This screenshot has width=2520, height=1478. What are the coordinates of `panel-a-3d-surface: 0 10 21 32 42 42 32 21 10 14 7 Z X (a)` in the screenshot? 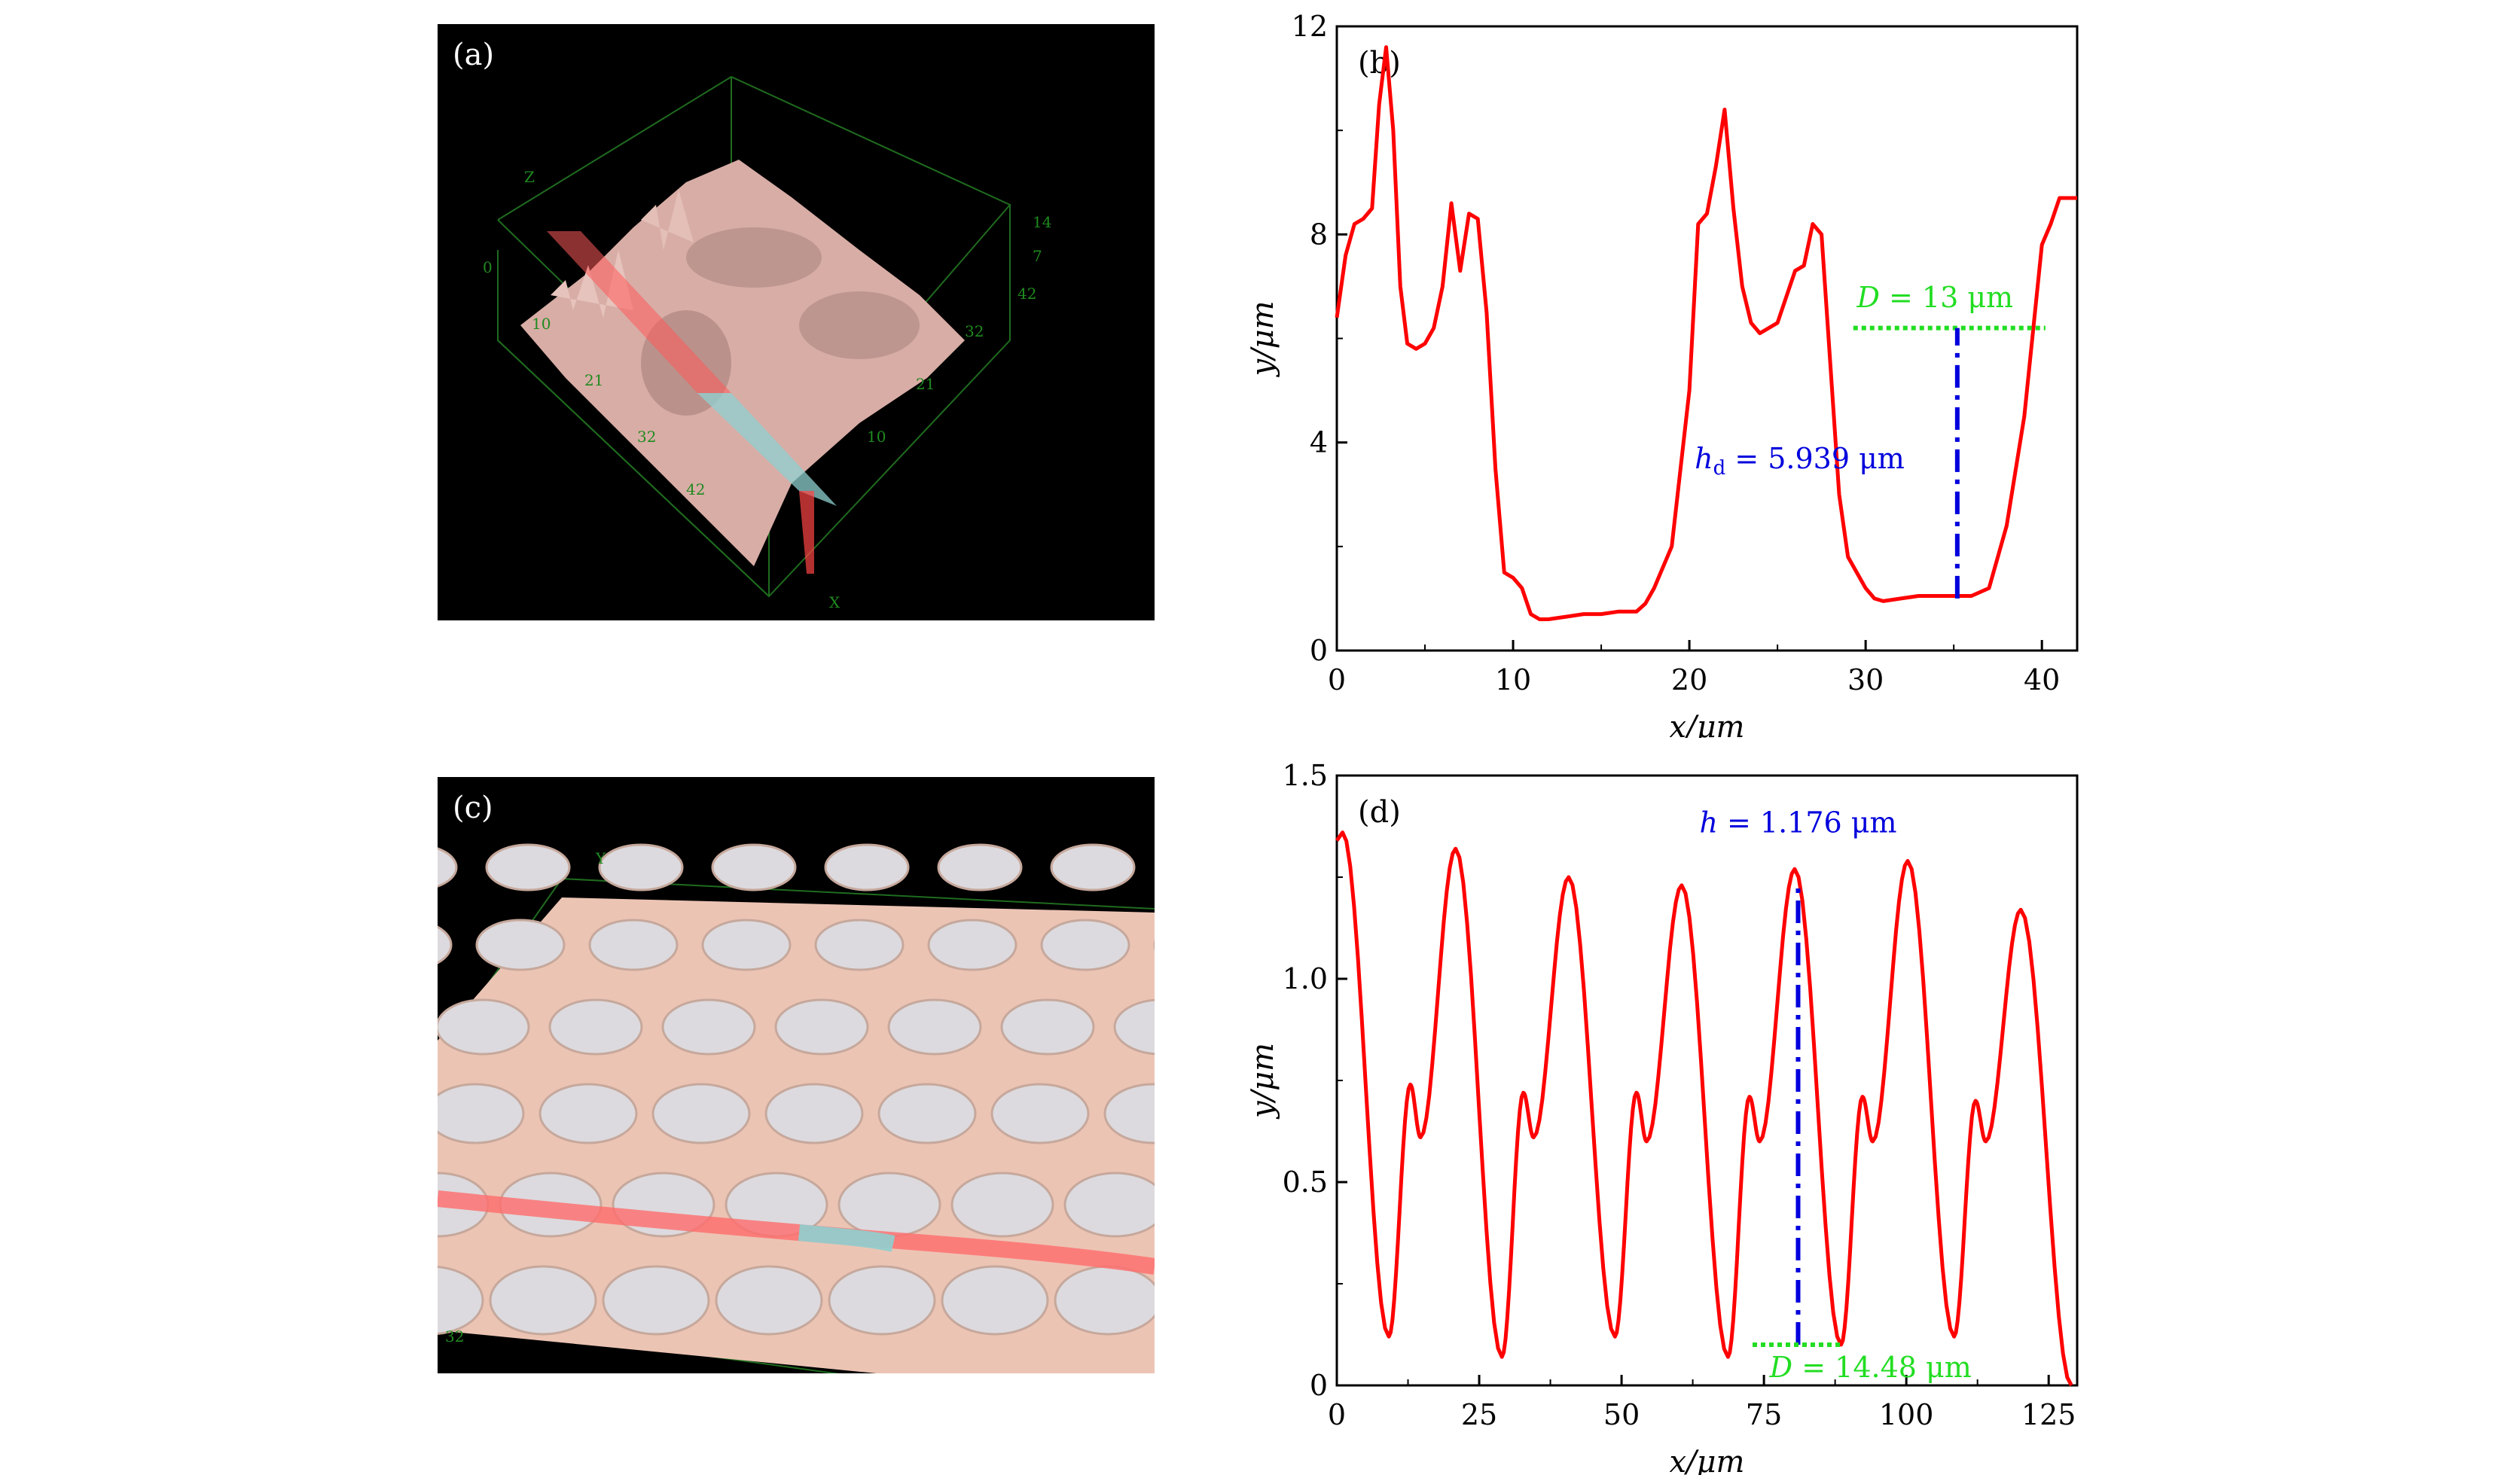 It's located at (796, 322).